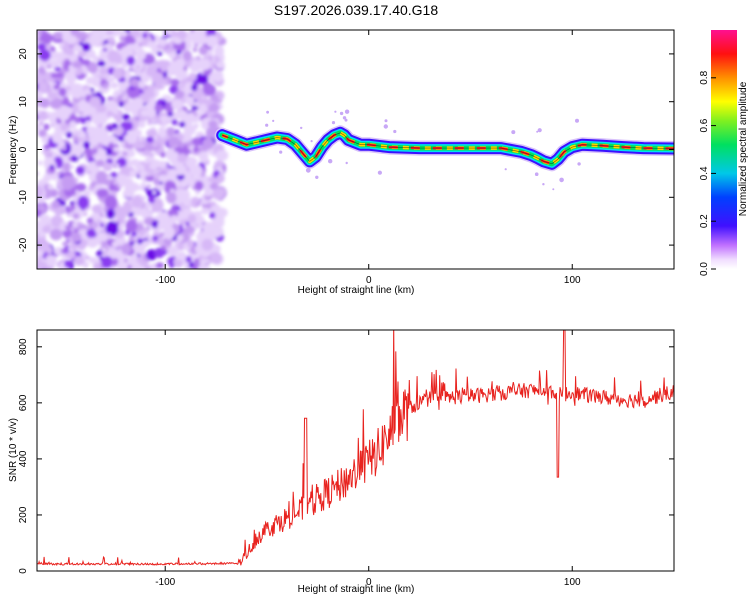  I want to click on spectrogram-y-tick-label: -10, so click(23, 197).